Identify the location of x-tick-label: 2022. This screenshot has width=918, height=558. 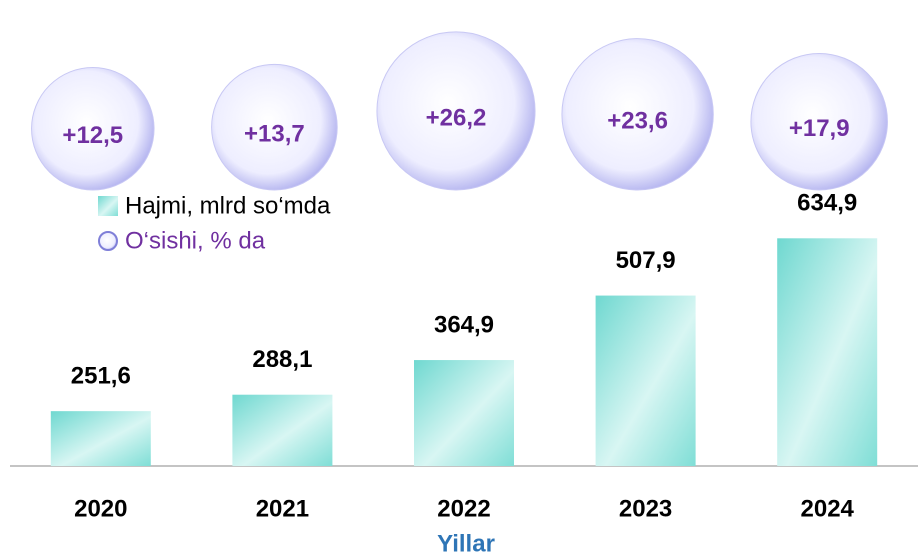
(463, 508).